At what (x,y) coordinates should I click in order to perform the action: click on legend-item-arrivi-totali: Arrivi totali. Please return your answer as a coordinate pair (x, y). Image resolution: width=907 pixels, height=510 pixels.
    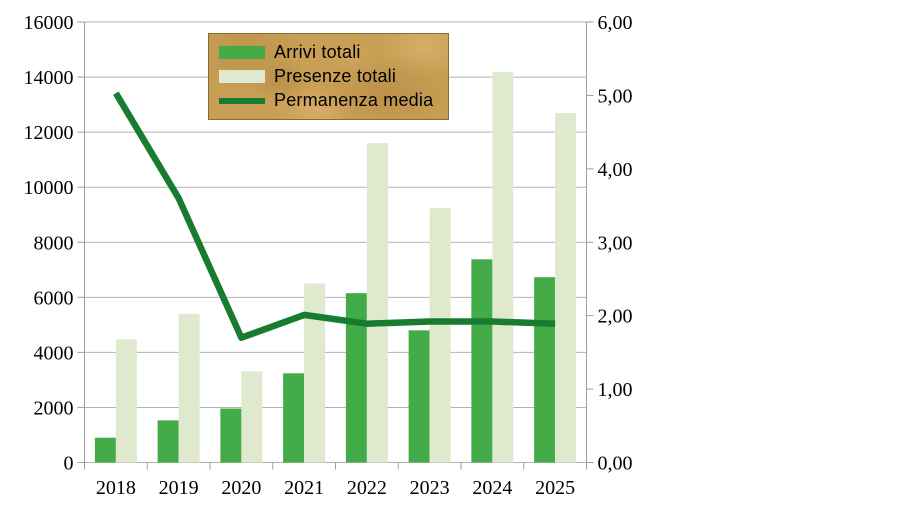
    Looking at the image, I should click on (328, 52).